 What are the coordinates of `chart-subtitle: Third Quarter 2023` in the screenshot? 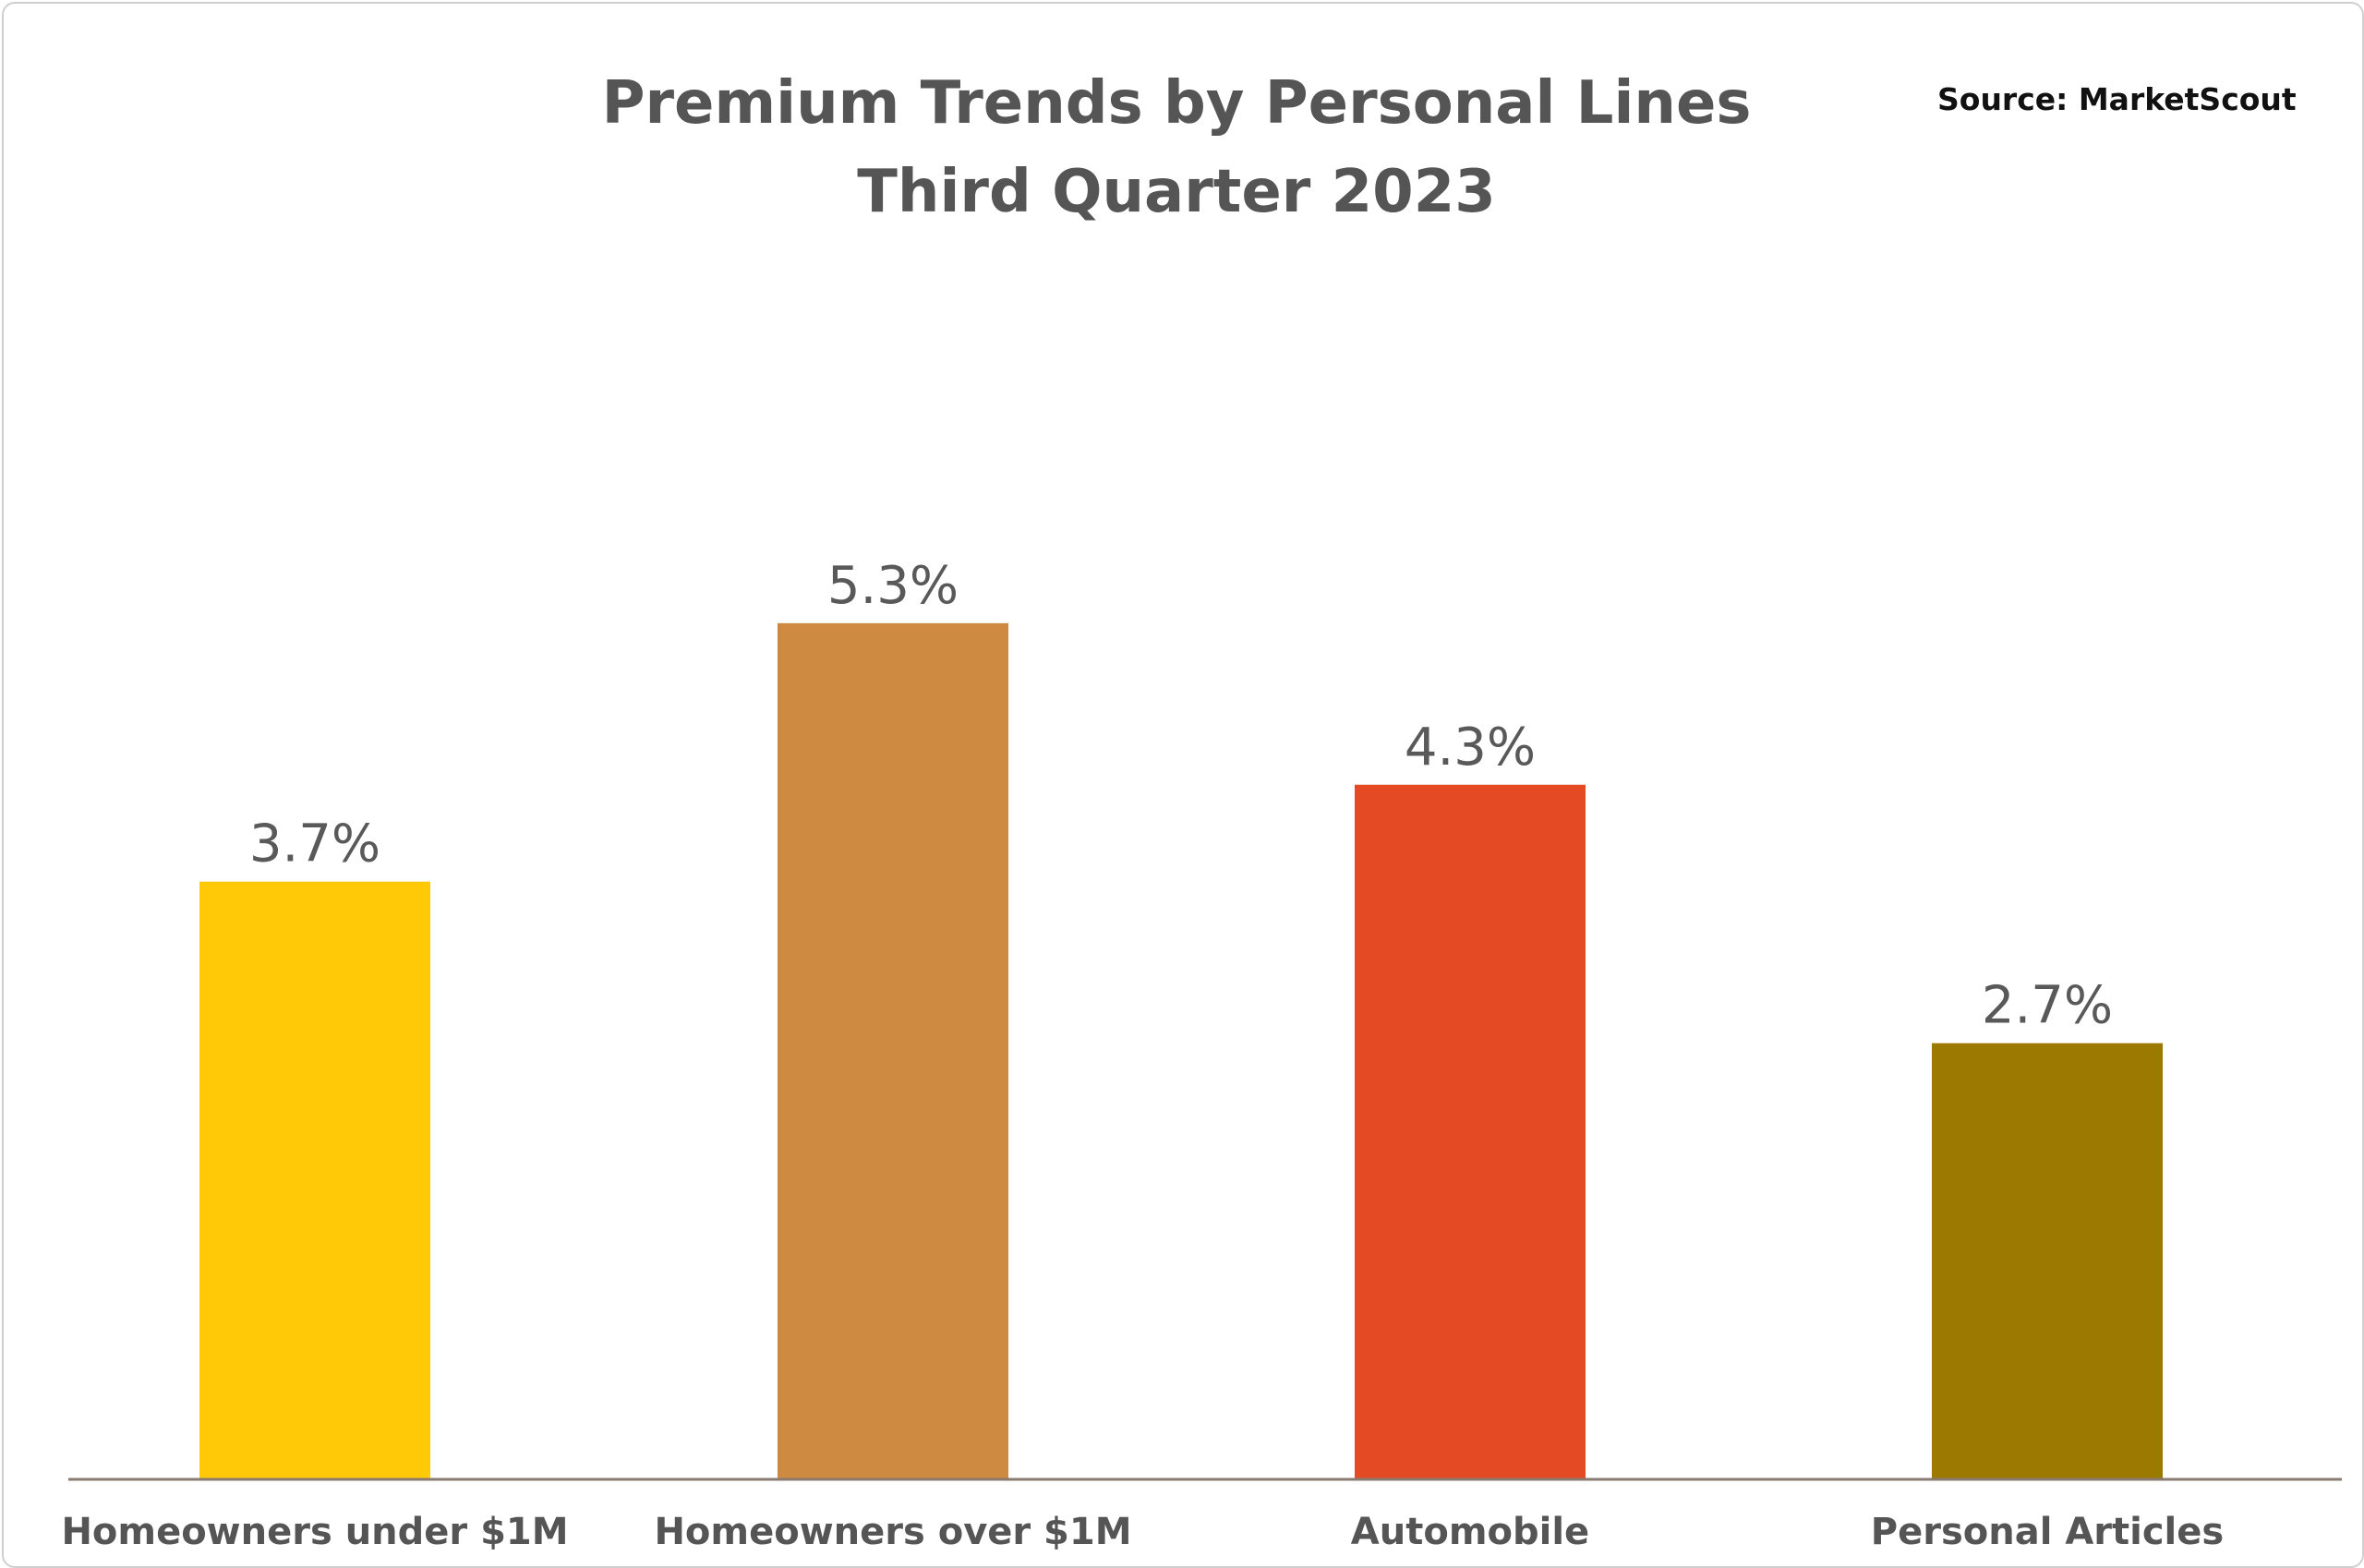 It's located at (1176, 192).